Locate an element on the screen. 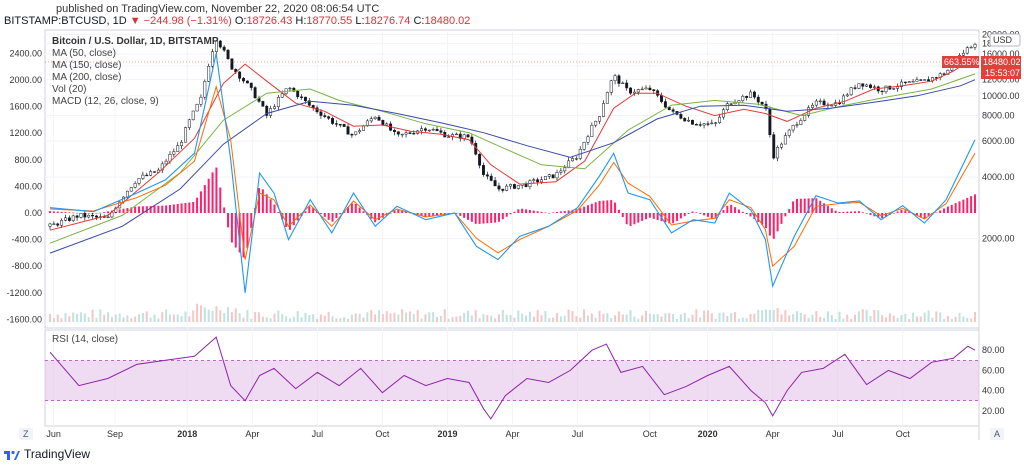  currency-label: USD is located at coordinates (1003, 40).